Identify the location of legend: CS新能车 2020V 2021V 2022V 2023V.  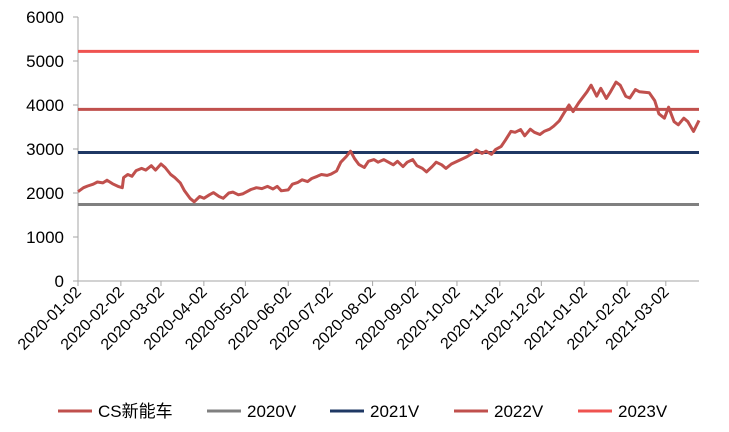
(363, 411).